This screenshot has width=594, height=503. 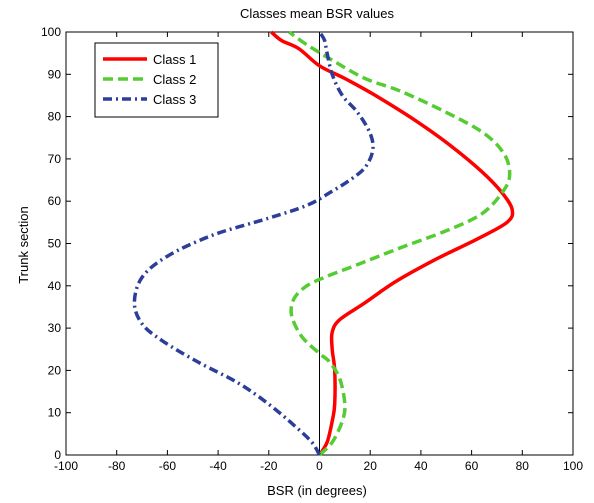 What do you see at coordinates (371, 466) in the screenshot?
I see `x-tick-label-6: 20` at bounding box center [371, 466].